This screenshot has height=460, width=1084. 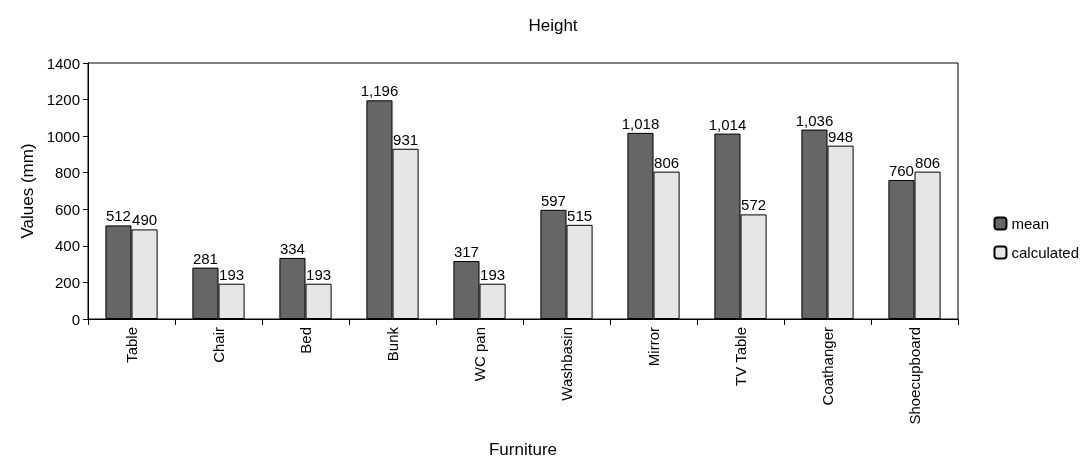 What do you see at coordinates (901, 171) in the screenshot?
I see `data-label: 760` at bounding box center [901, 171].